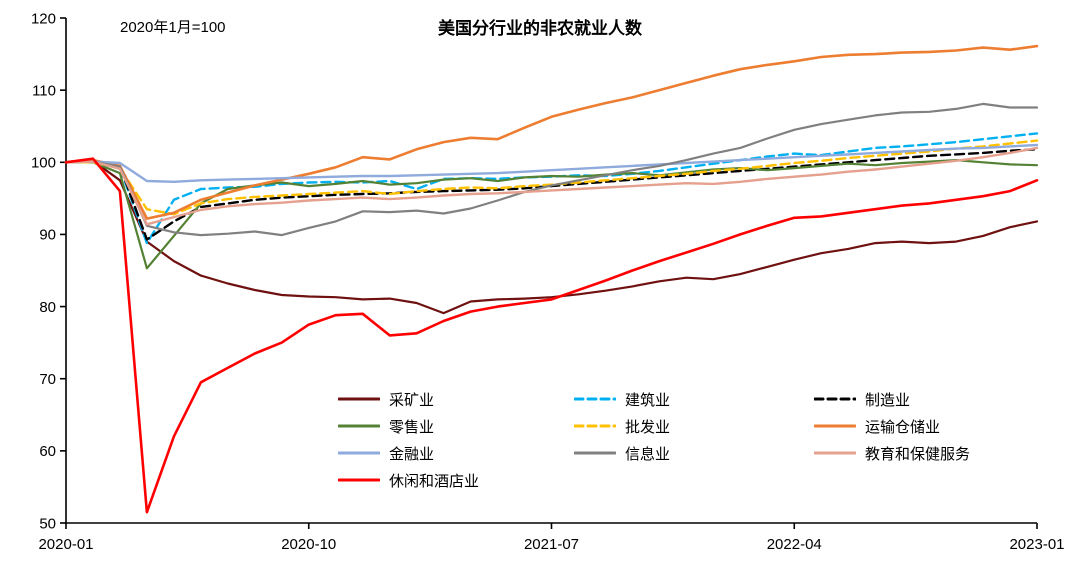  What do you see at coordinates (918, 454) in the screenshot?
I see `legend-label-8: 教育和保健服务` at bounding box center [918, 454].